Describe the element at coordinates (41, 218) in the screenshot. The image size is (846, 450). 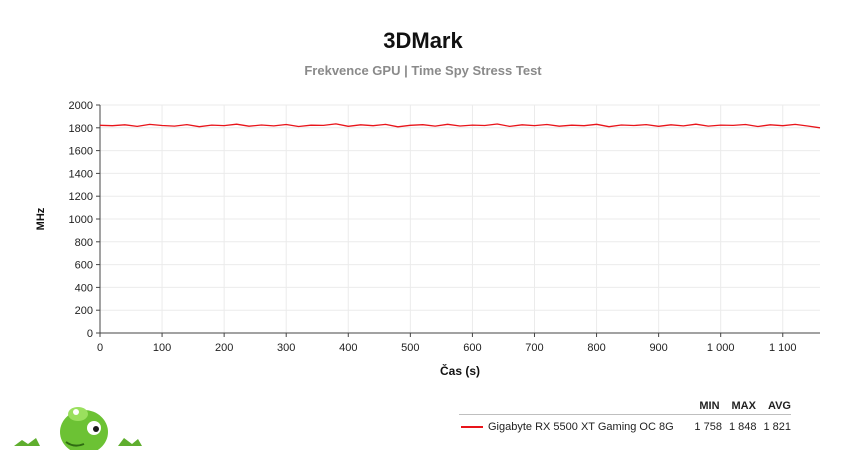
I see `y-axis-label: MHz` at that location.